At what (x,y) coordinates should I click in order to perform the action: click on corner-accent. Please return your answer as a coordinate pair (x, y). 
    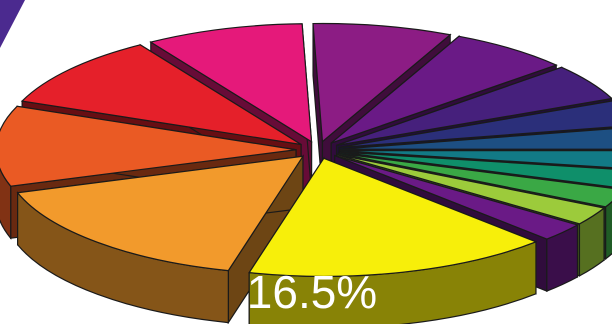
    Looking at the image, I should click on (12, 24).